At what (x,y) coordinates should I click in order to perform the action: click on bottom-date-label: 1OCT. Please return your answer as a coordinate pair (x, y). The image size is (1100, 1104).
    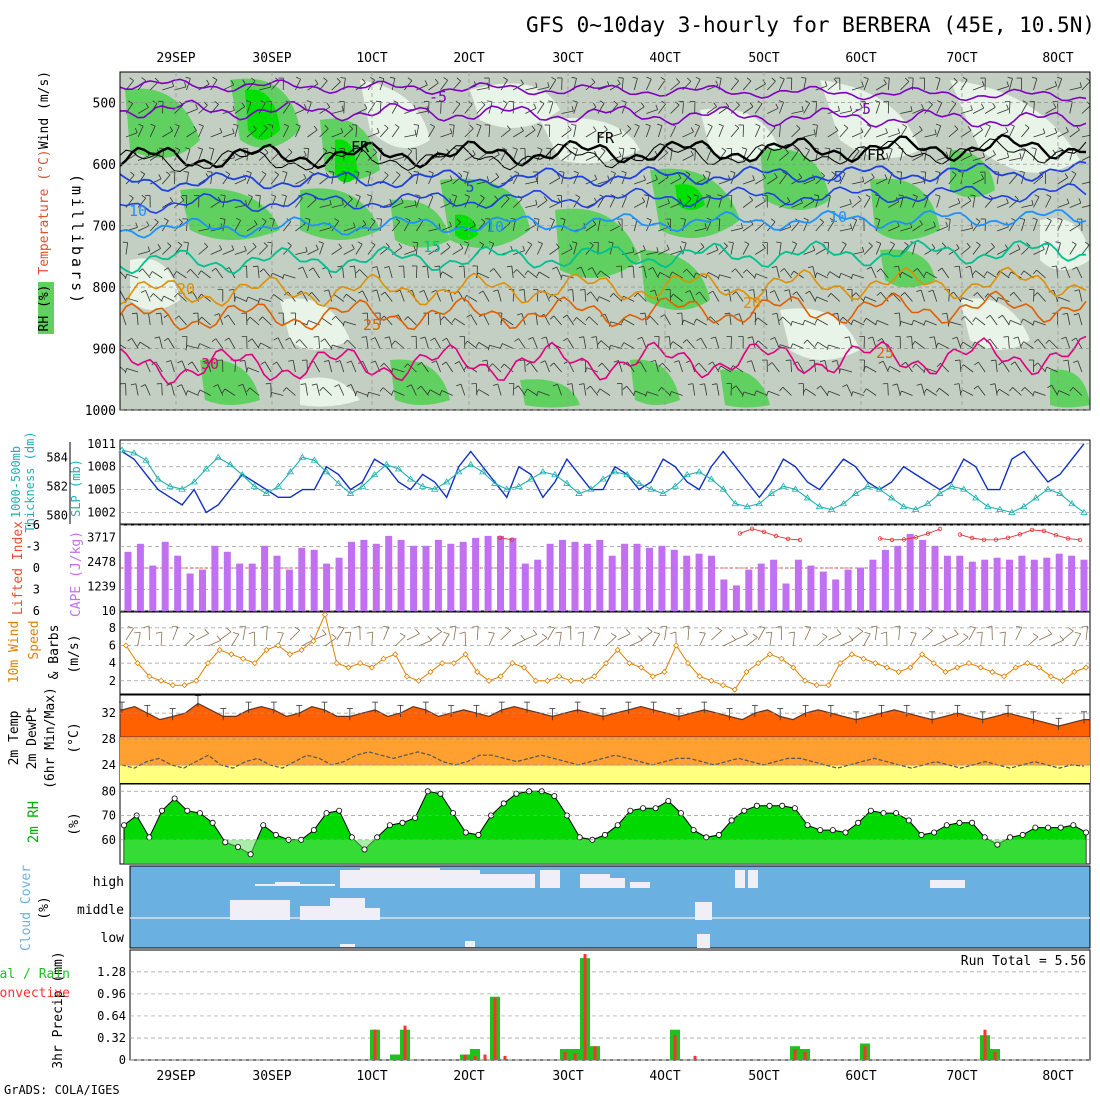
    Looking at the image, I should click on (371, 1076).